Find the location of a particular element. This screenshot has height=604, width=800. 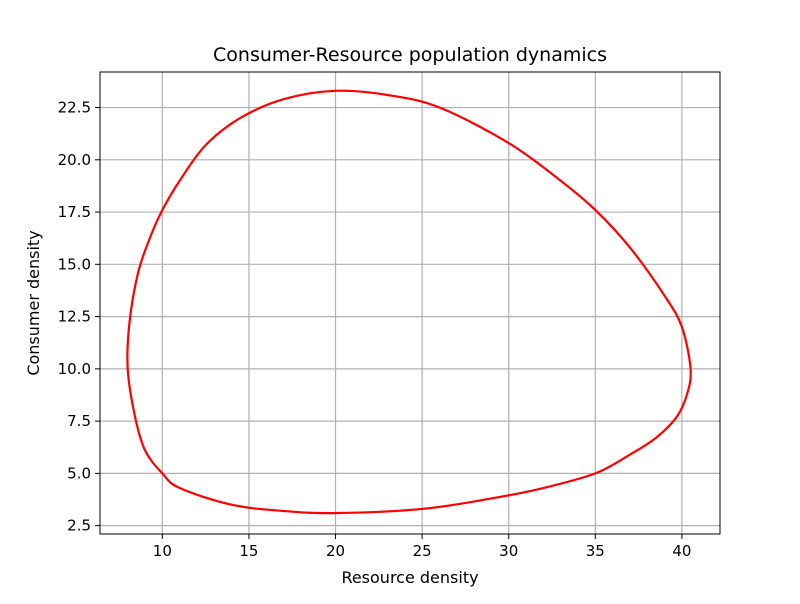

y-tick-label: 17.5 is located at coordinates (74, 212).